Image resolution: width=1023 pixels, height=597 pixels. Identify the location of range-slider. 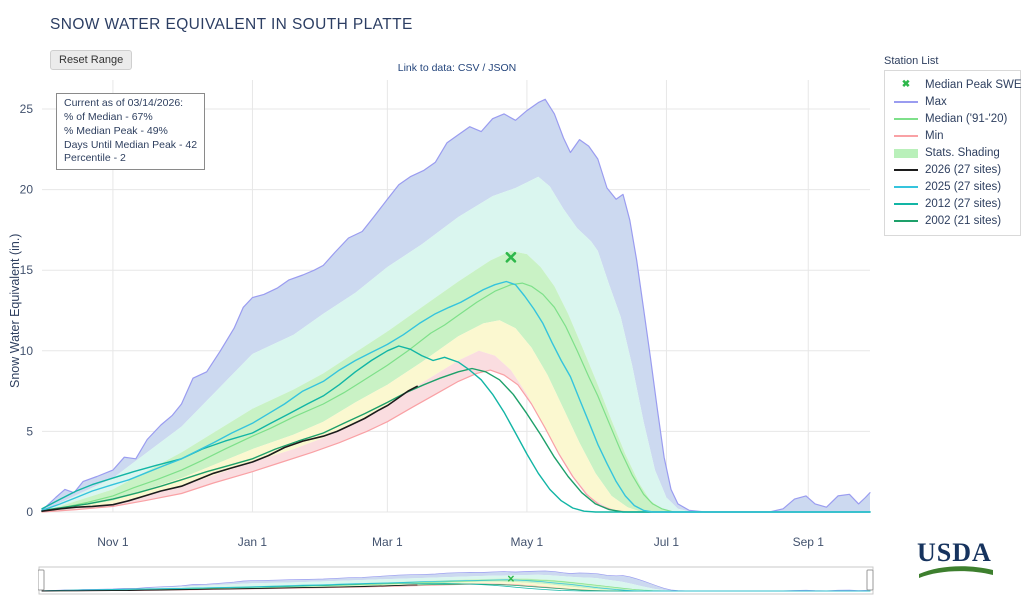
(456, 580).